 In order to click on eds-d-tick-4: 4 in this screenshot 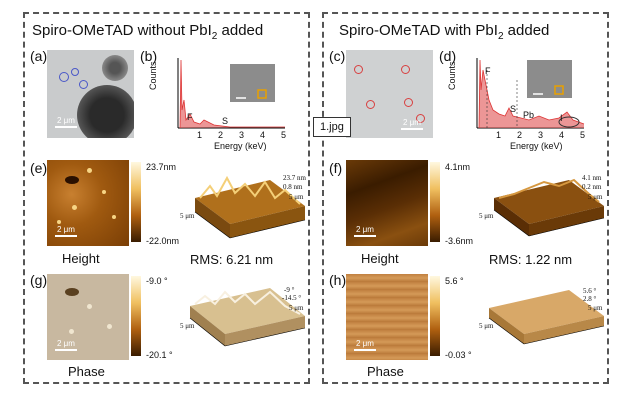, I will do `click(562, 135)`.